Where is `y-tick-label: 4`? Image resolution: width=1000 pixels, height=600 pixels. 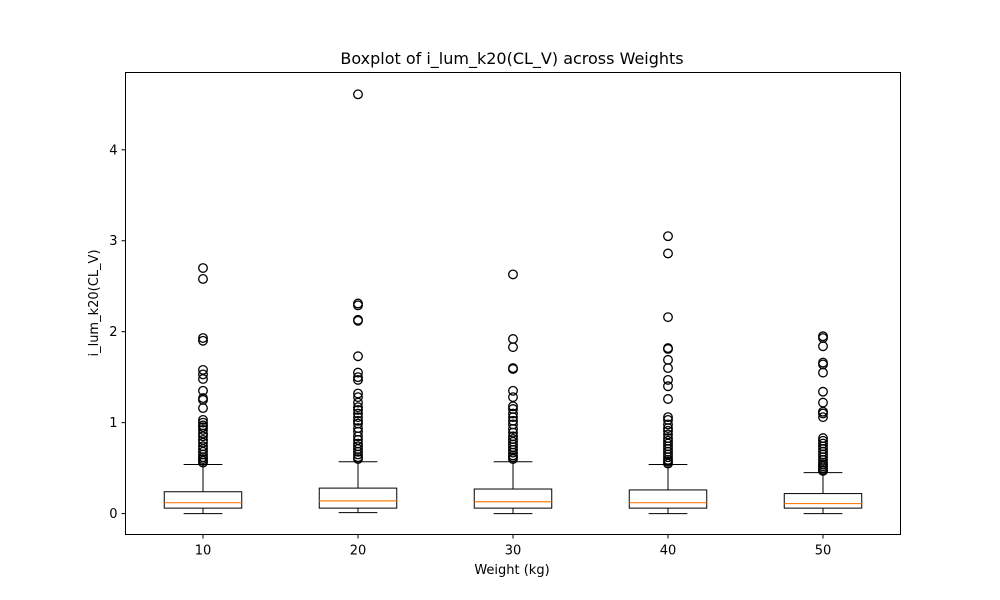 y-tick-label: 4 is located at coordinates (113, 150).